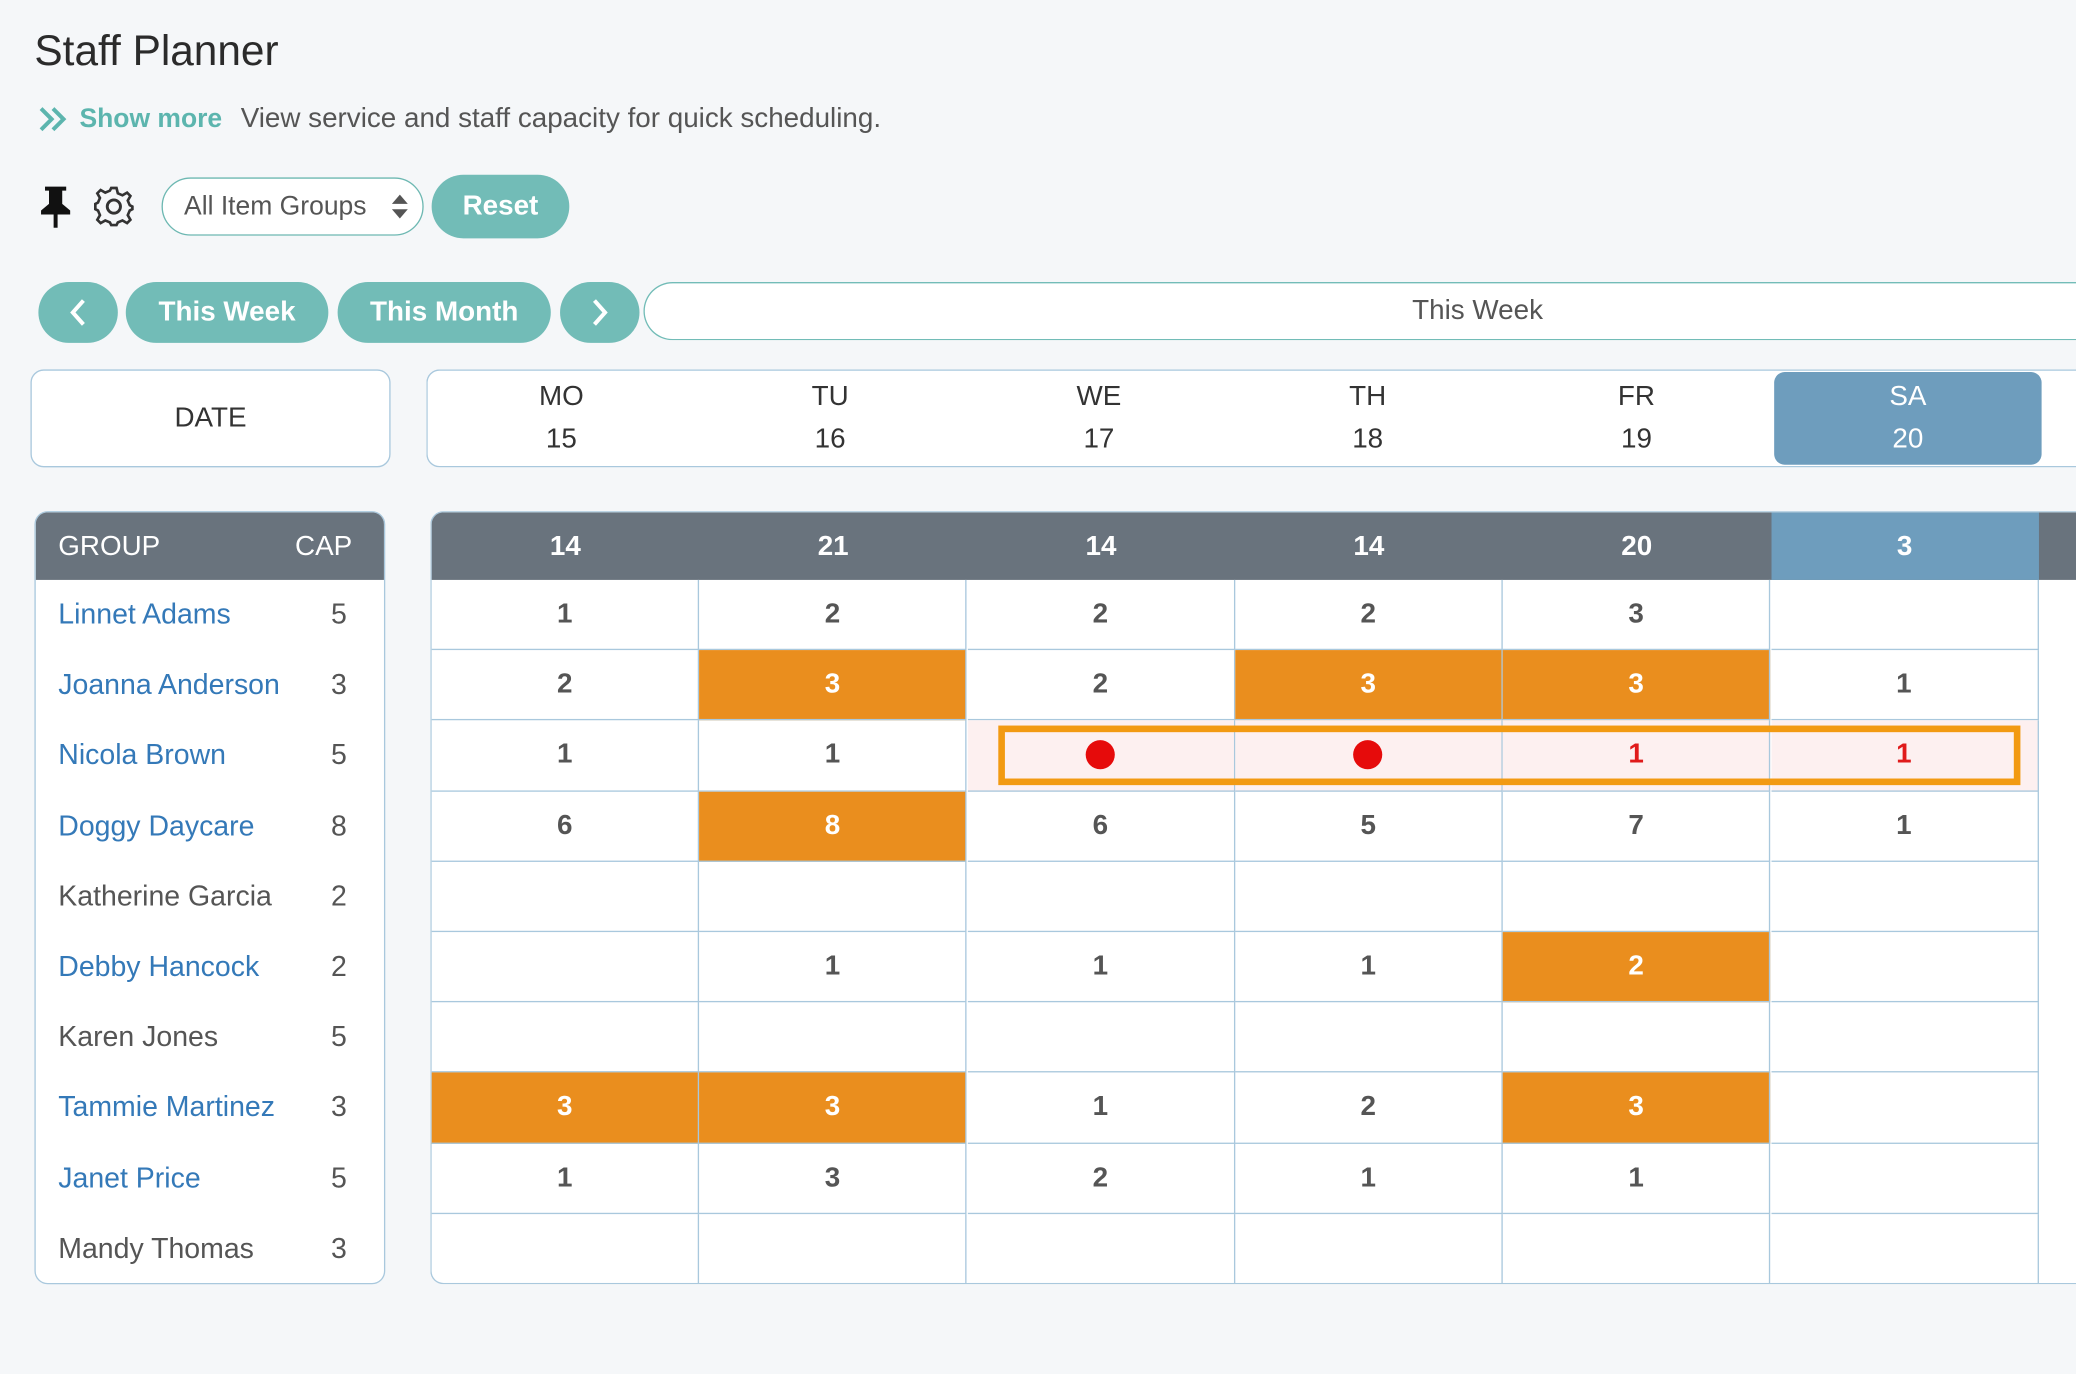  Describe the element at coordinates (1359, 311) in the screenshot. I see `period-field: This Week` at that location.